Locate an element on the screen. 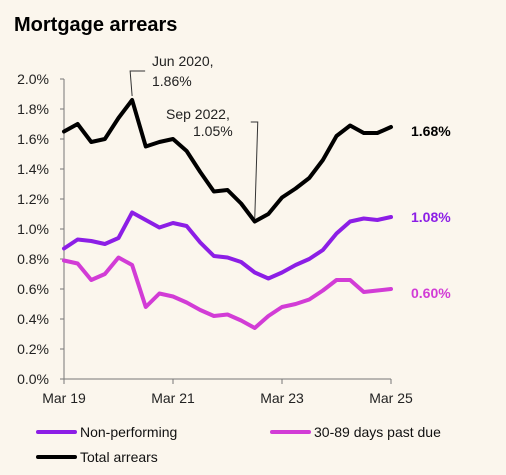  annotation-layer: Jun 2020, 1.86% Sep 2022,1.05% is located at coordinates (194, 136).